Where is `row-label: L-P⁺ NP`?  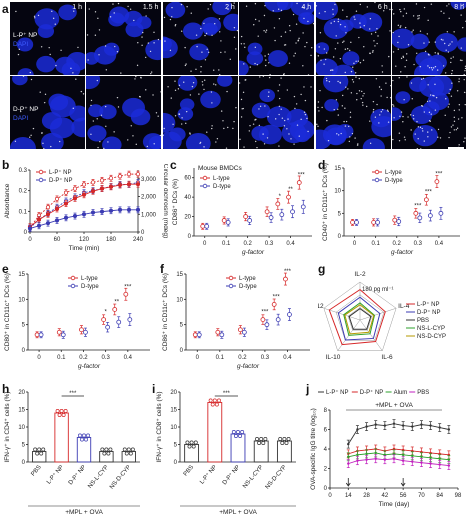
row-label: L-P⁺ NP is located at coordinates (25, 35).